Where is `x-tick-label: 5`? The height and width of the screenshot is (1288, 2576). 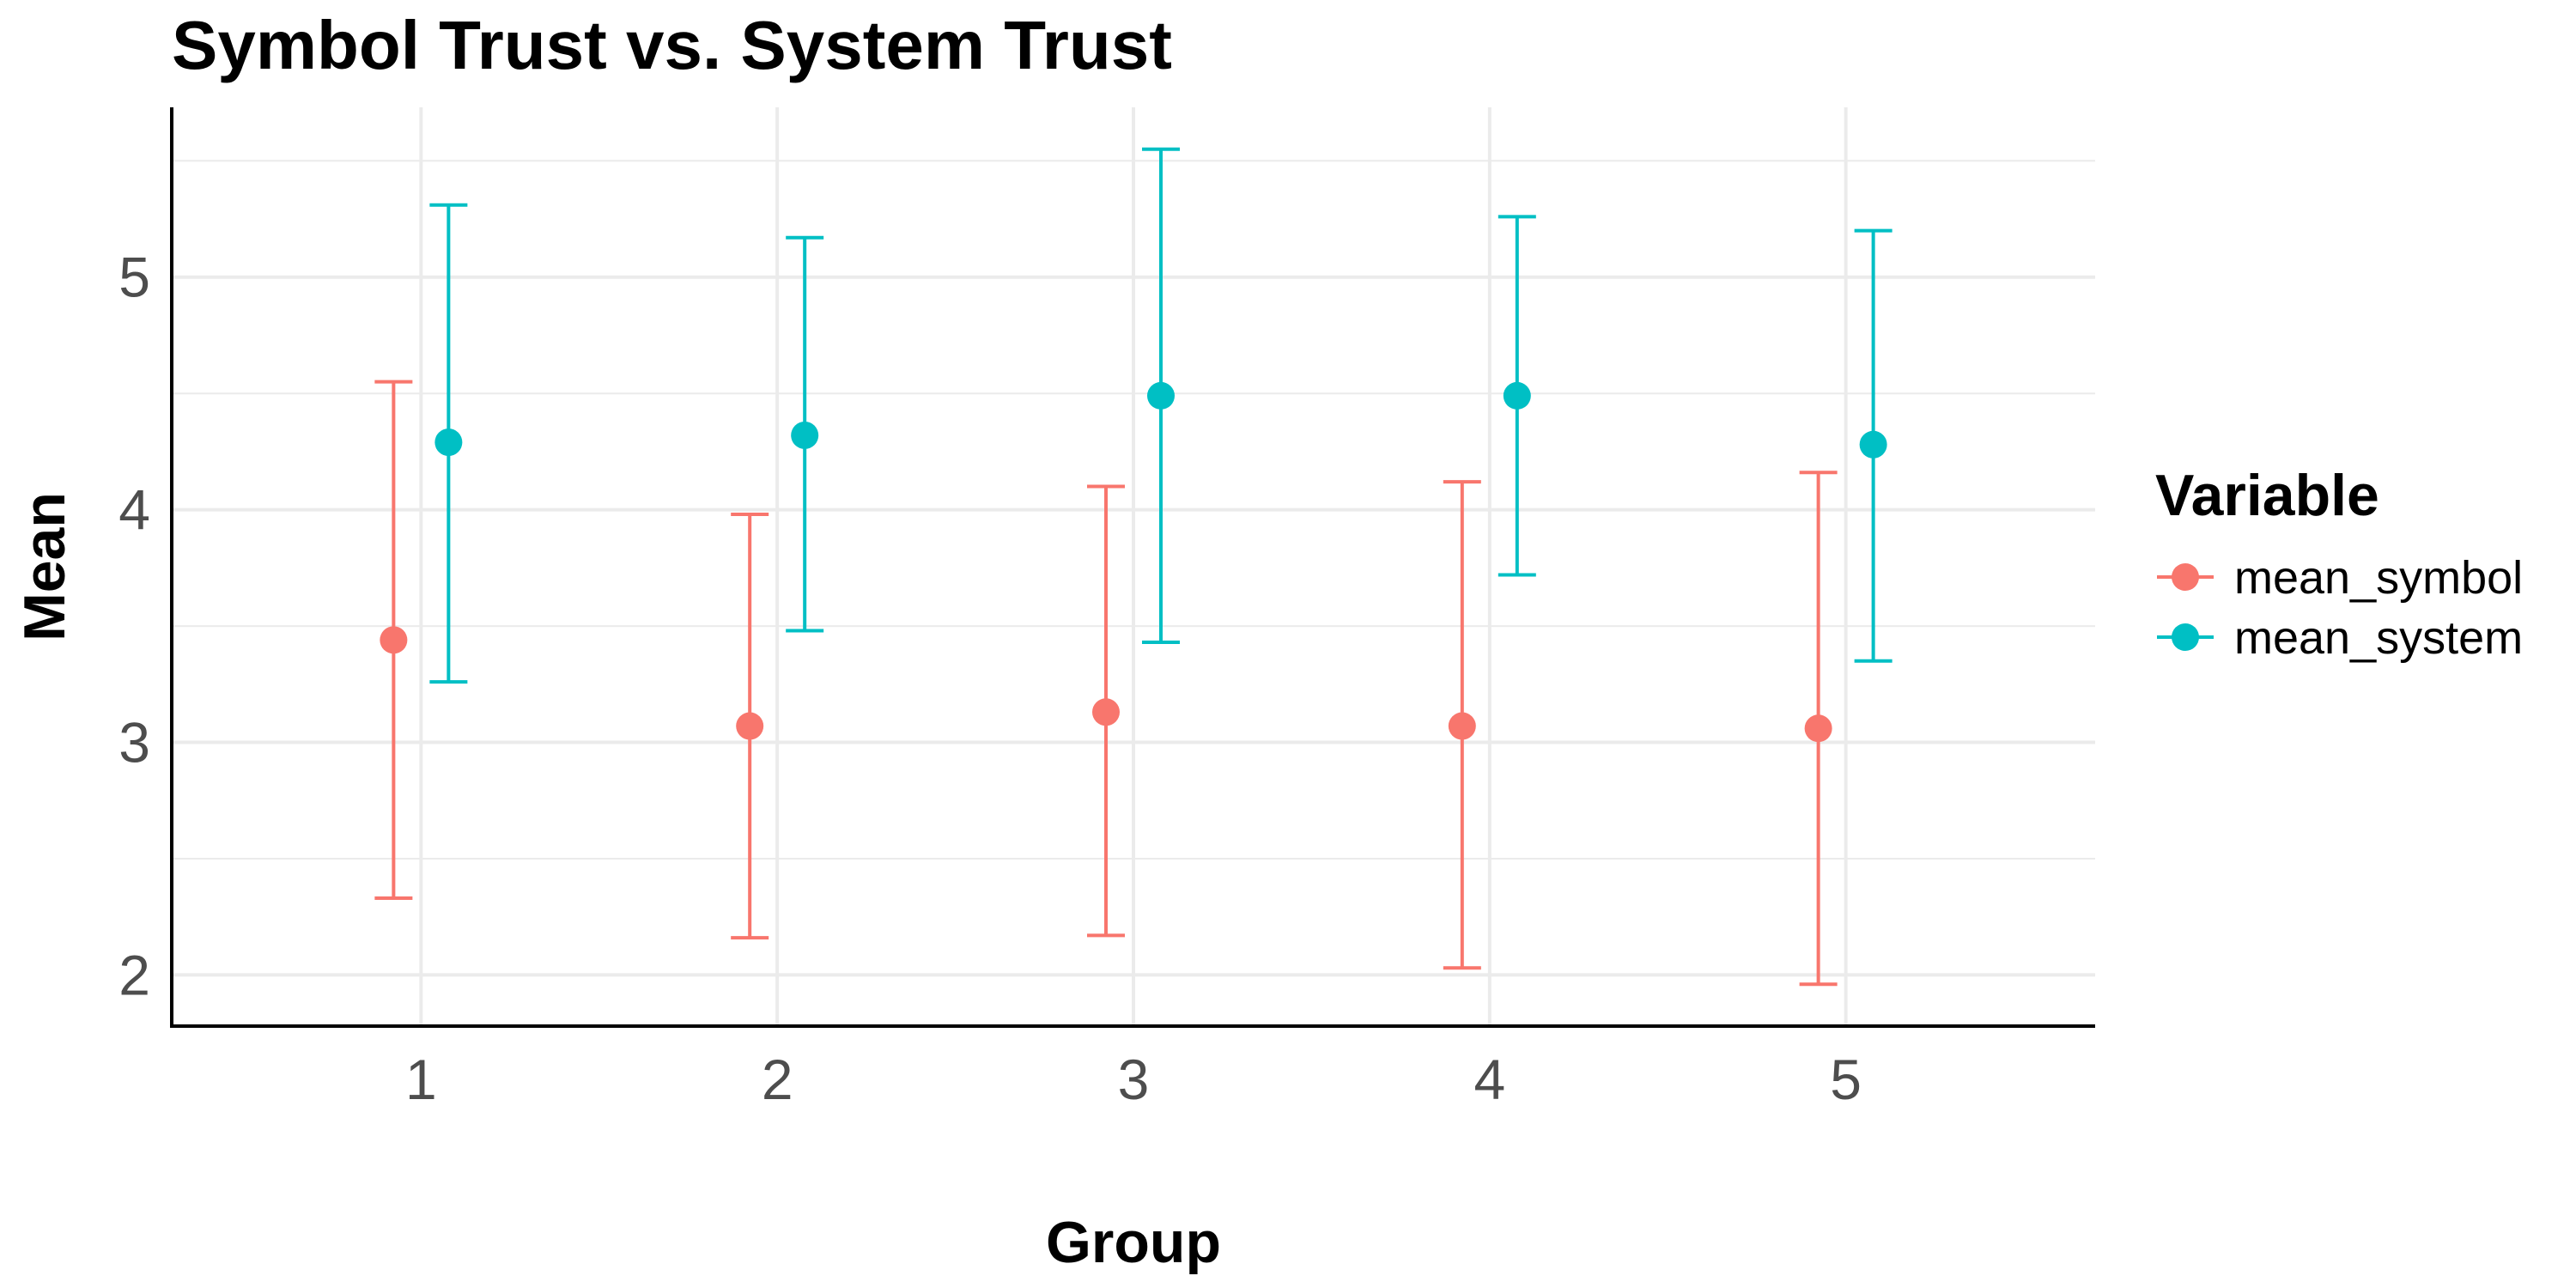
x-tick-label: 5 is located at coordinates (1846, 1079).